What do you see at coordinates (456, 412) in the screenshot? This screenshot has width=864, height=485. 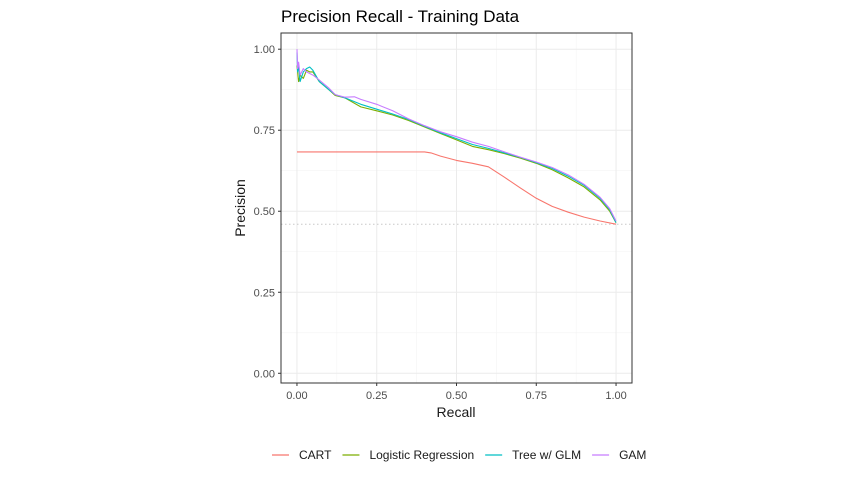 I see `x-axis-title: Recall` at bounding box center [456, 412].